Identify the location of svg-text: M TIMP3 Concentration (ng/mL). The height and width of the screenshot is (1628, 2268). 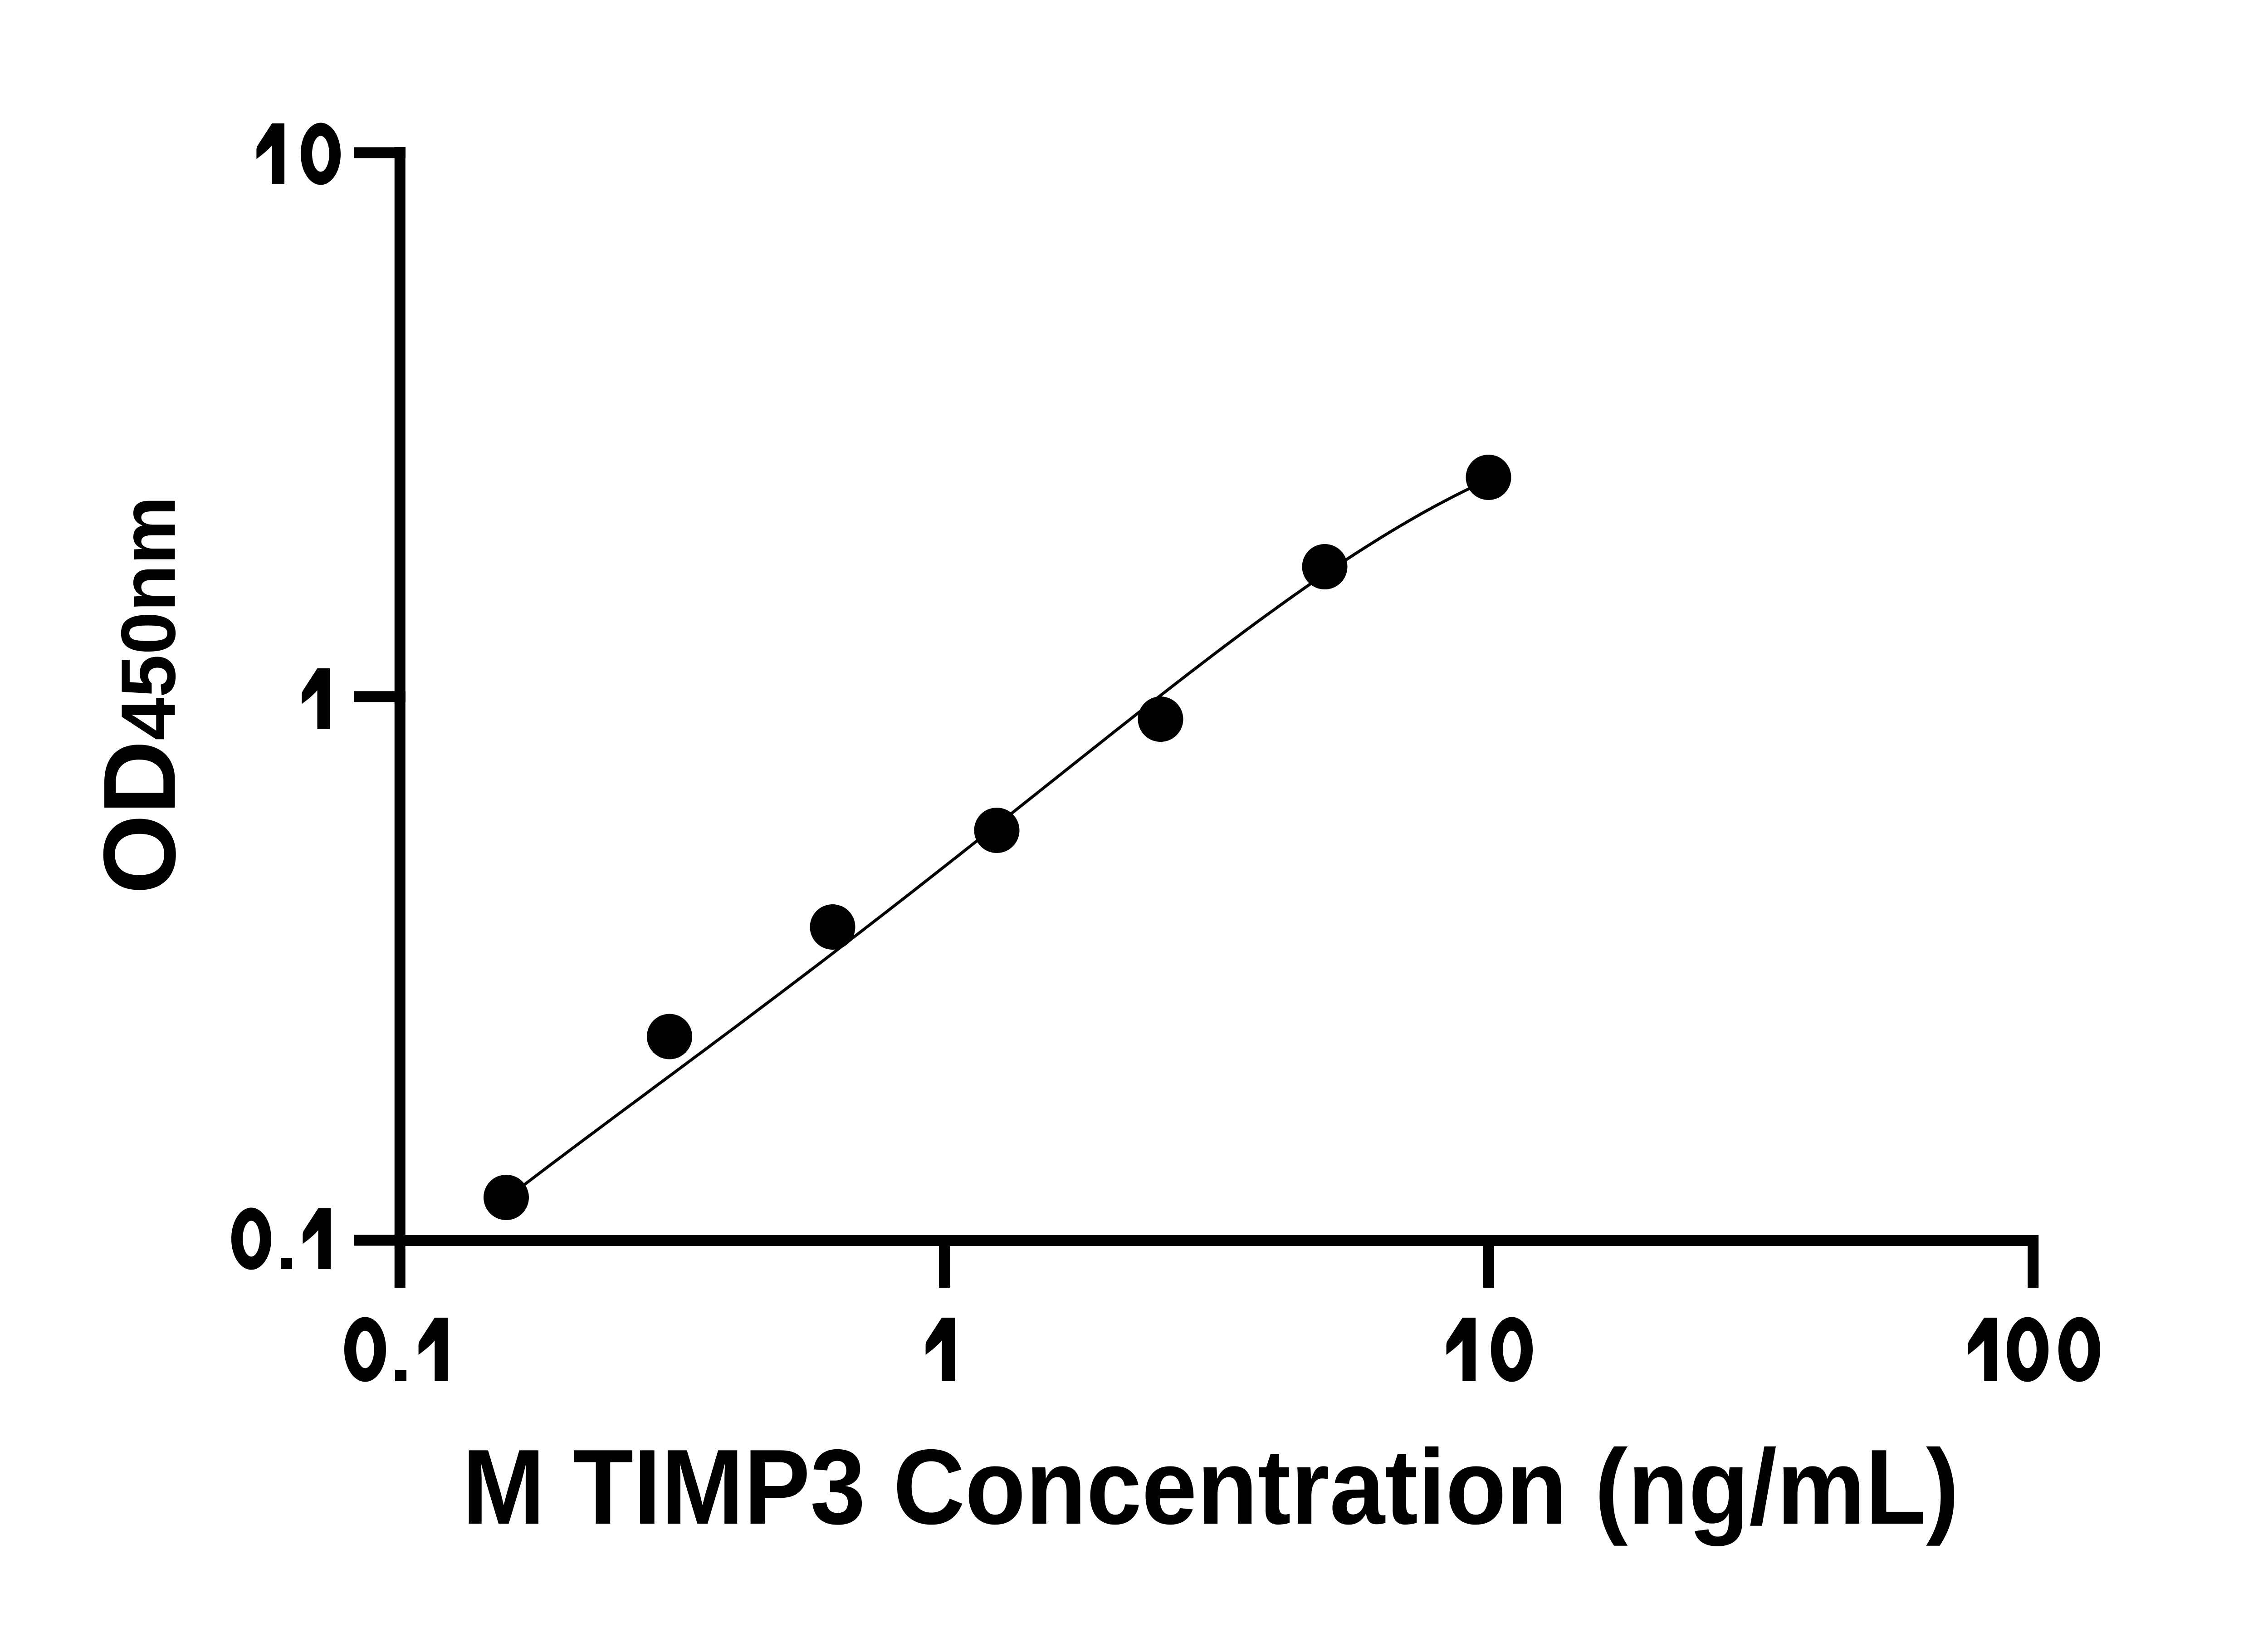
(1210, 1486).